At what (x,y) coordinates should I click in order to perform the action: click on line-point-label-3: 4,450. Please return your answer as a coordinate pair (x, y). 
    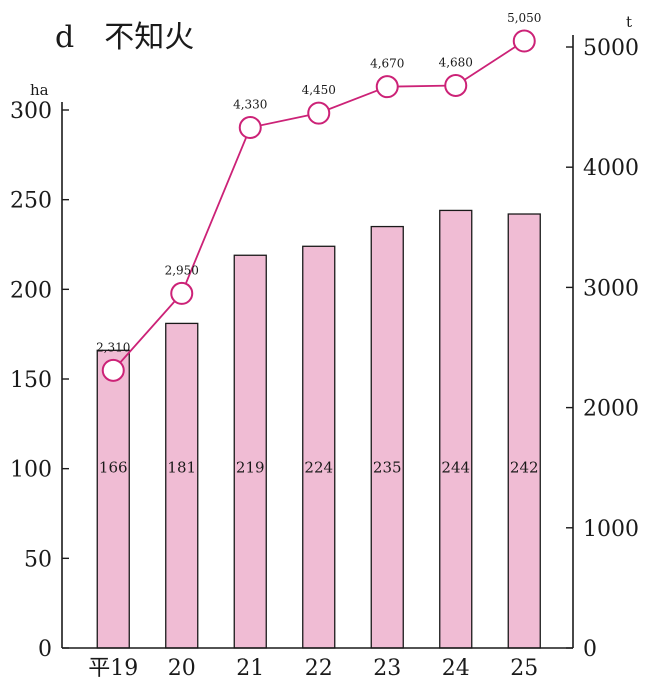
    Looking at the image, I should click on (319, 90).